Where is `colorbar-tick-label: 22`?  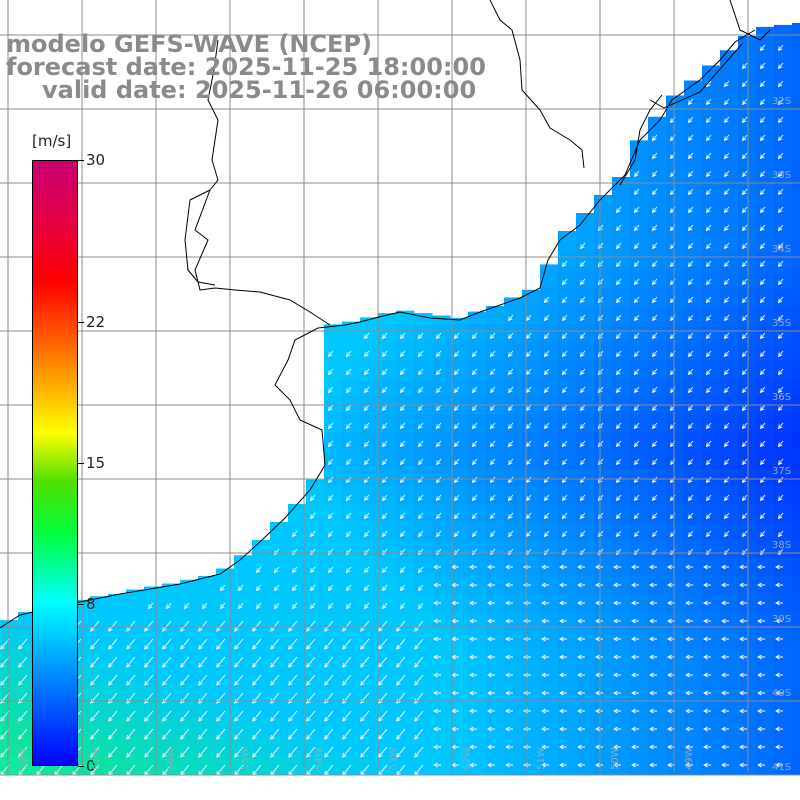
colorbar-tick-label: 22 is located at coordinates (96, 321).